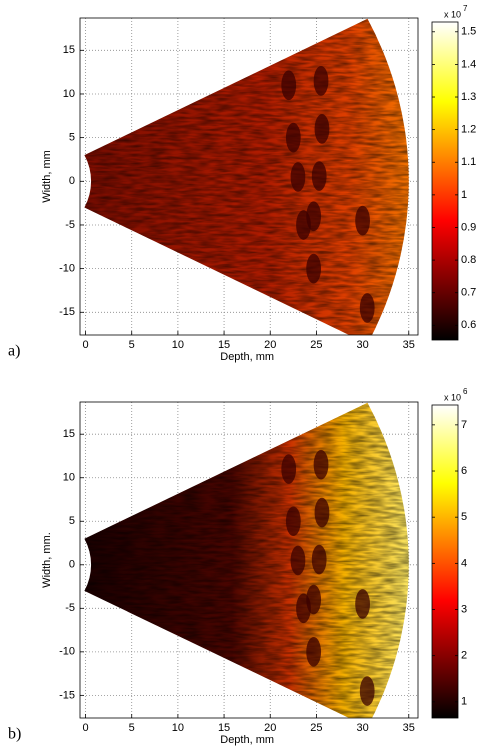 The height and width of the screenshot is (753, 483). I want to click on colorbar-tick-label: 1.2, so click(468, 130).